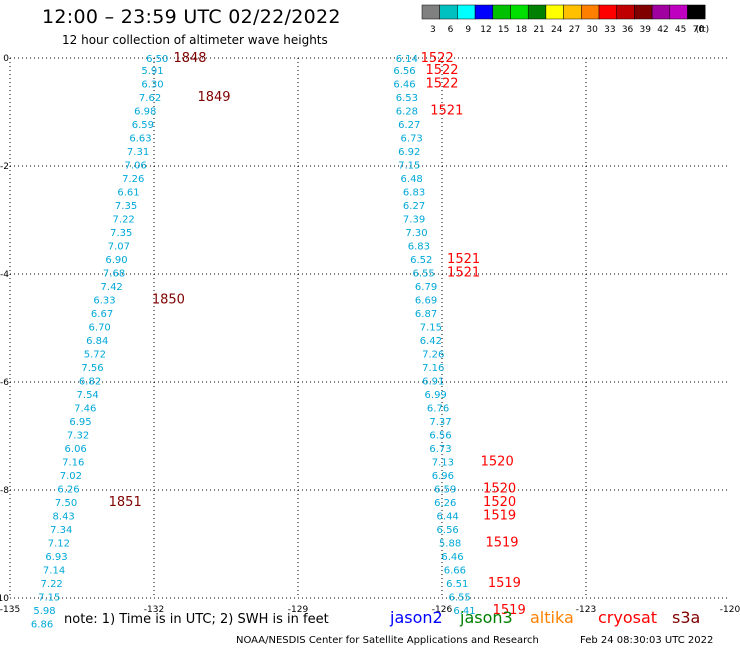  Describe the element at coordinates (416, 617) in the screenshot. I see `legend-jason2: jason2` at that location.